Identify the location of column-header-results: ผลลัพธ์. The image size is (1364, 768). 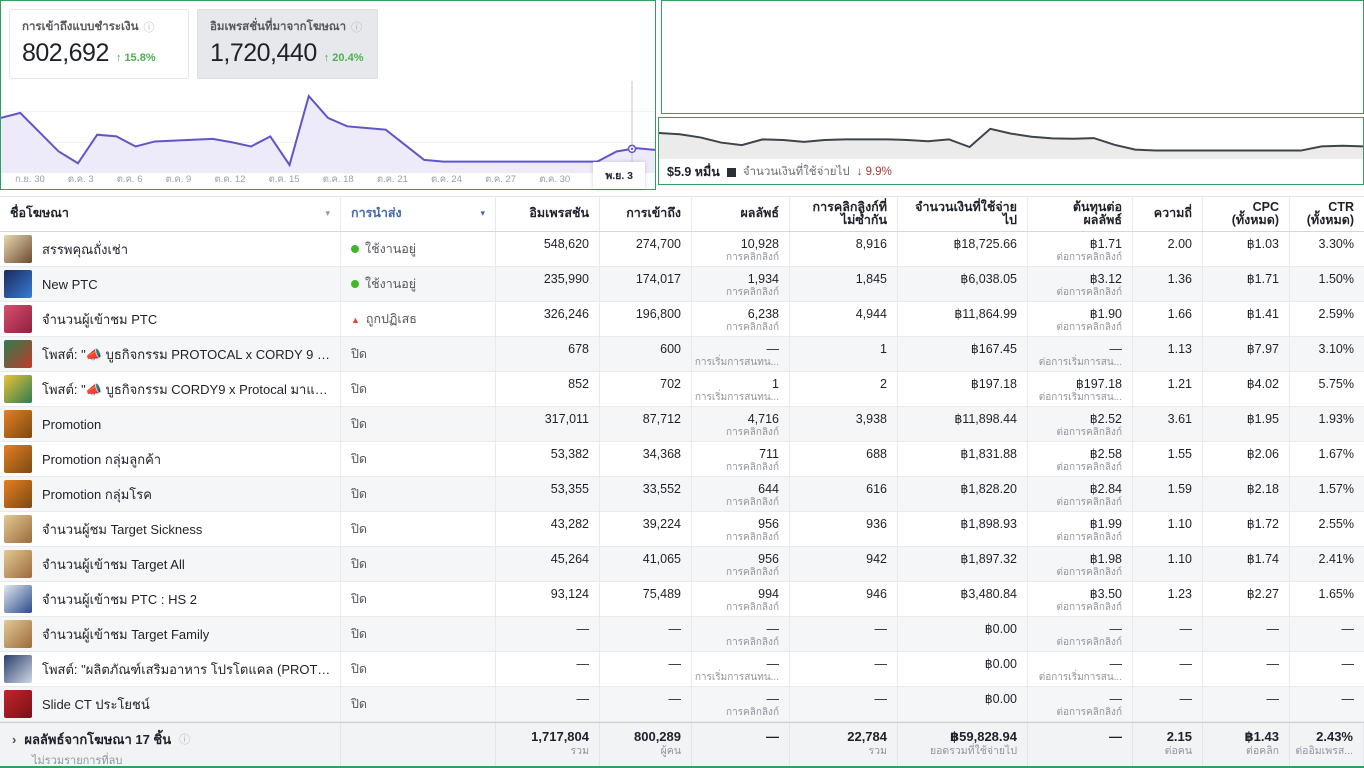
(741, 214).